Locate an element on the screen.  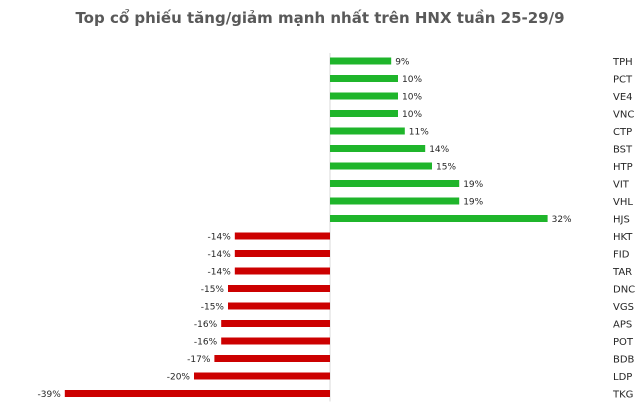
bar-tkg is located at coordinates (197, 393).